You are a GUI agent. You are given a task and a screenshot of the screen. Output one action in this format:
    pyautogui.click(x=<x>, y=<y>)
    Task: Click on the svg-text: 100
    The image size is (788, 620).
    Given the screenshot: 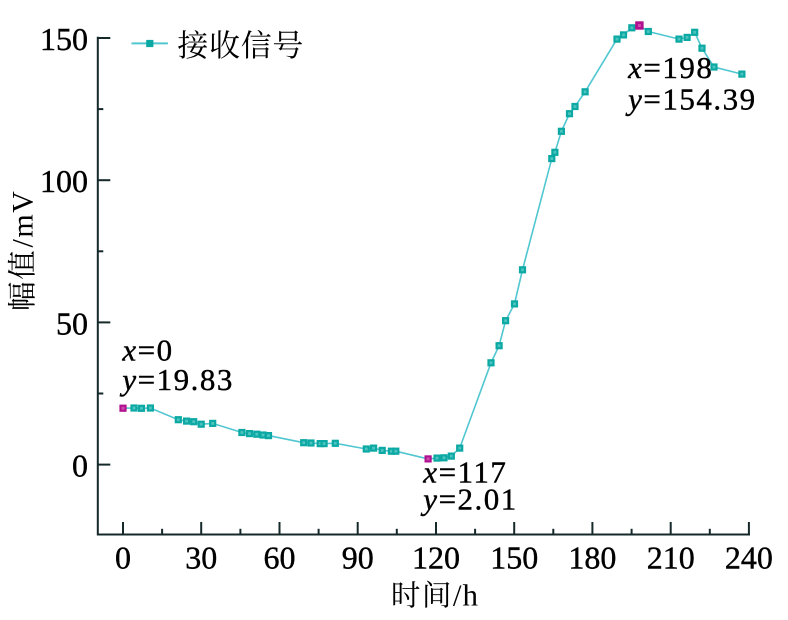 What is the action you would take?
    pyautogui.click(x=64, y=181)
    